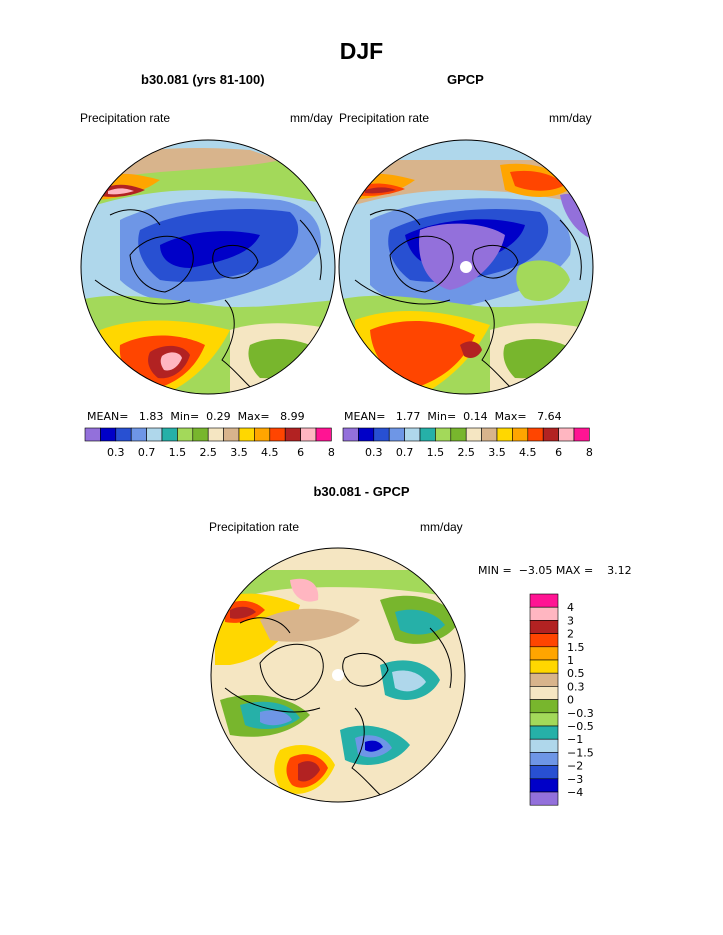 This screenshot has width=723, height=935. Describe the element at coordinates (208, 452) in the screenshot. I see `colorbar-tick-label: 2.5` at that location.